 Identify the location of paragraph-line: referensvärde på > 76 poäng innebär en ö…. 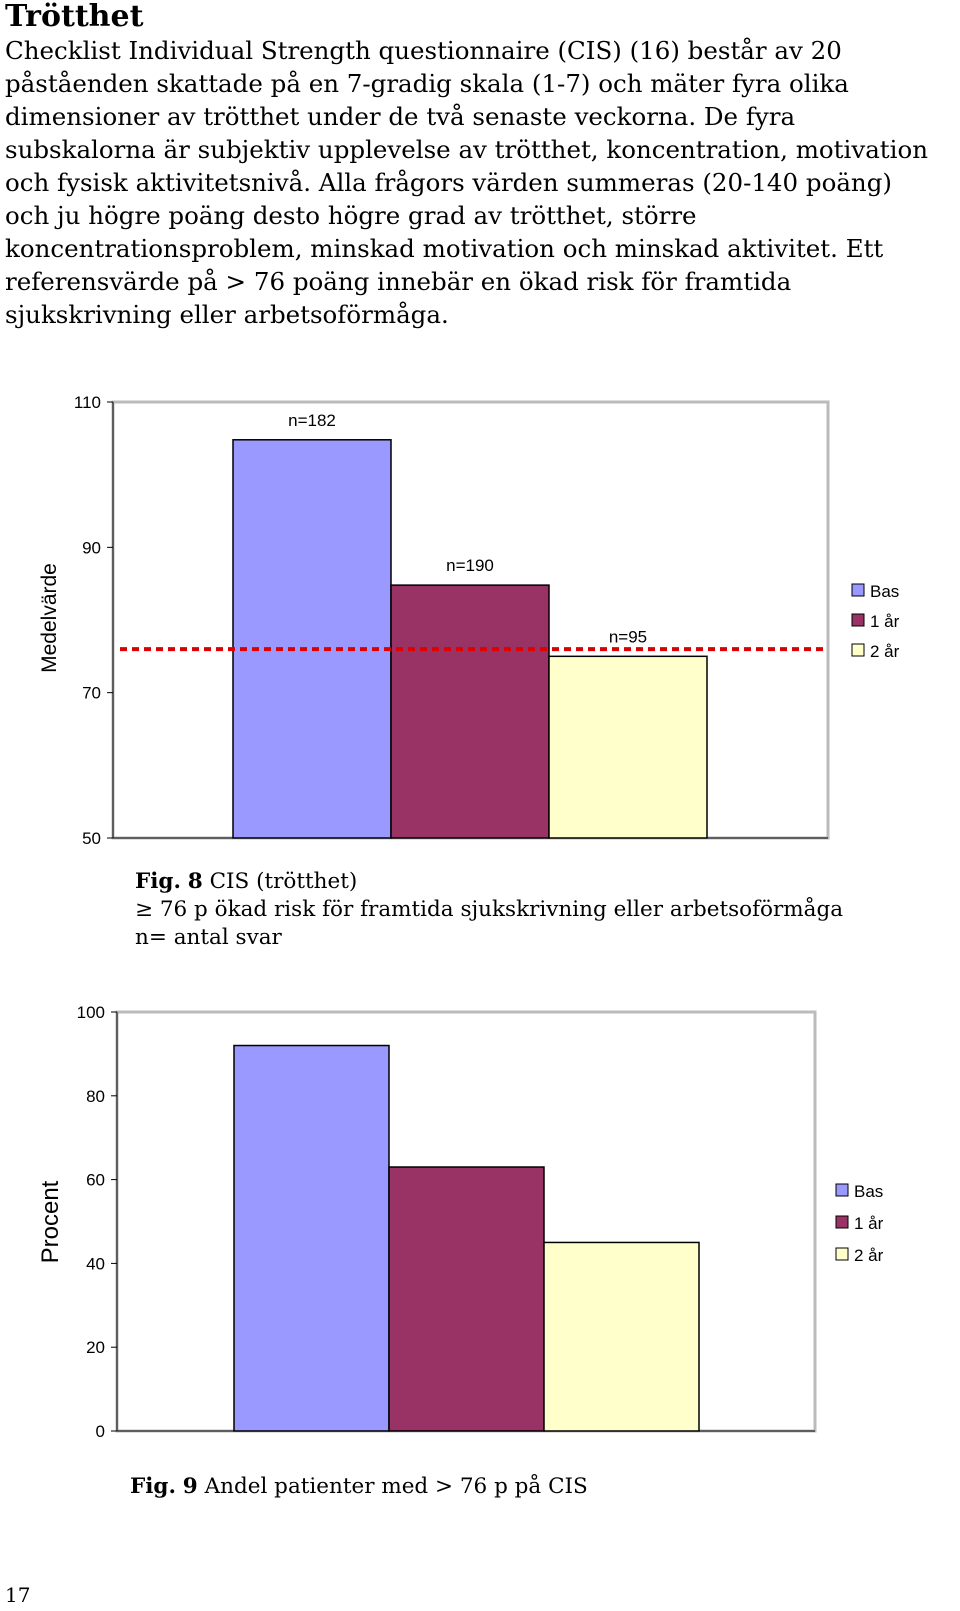
(398, 281).